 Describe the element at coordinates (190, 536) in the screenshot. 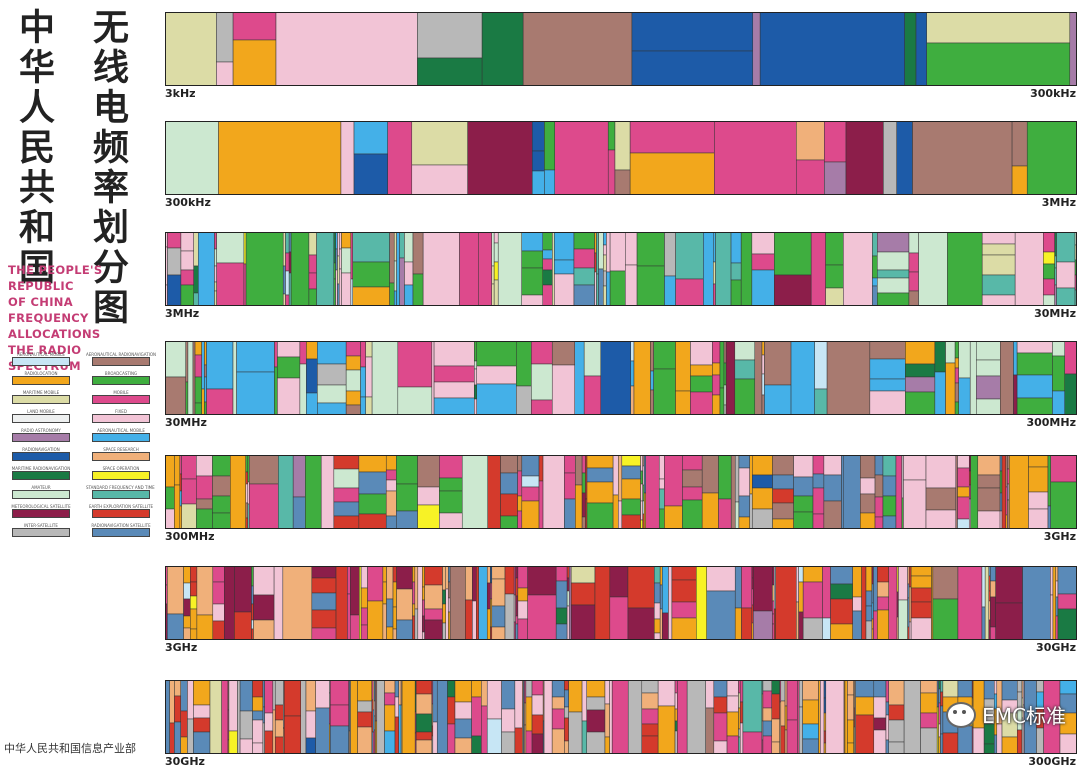

I see `band-start-label: 300MHz` at that location.